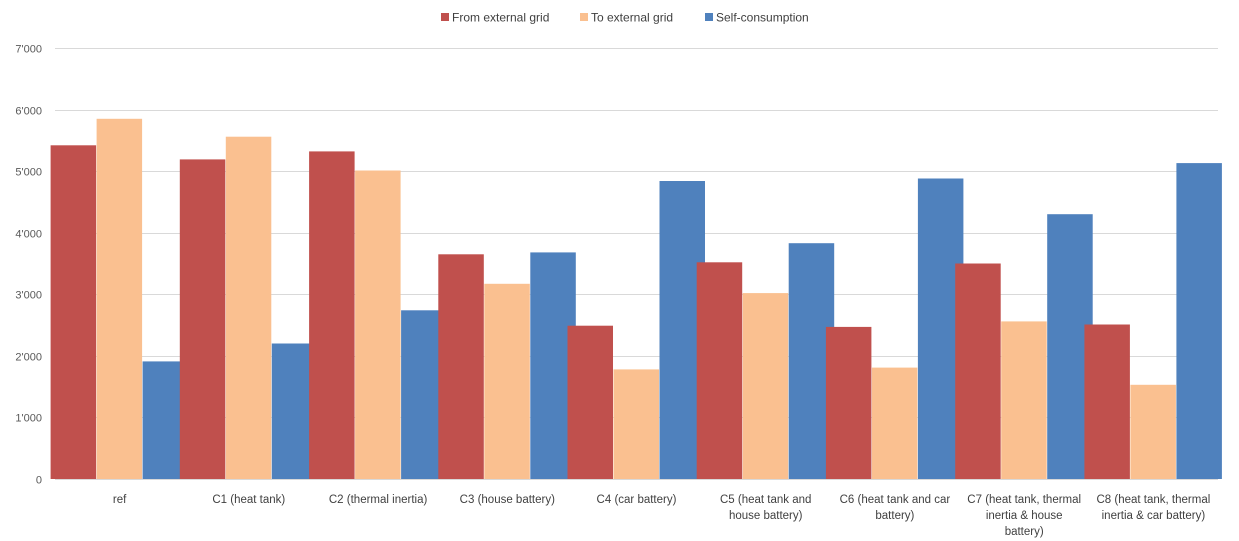 Image resolution: width=1239 pixels, height=541 pixels. What do you see at coordinates (895, 508) in the screenshot?
I see `x-tick-label: C6 (heat tank and car battery)` at bounding box center [895, 508].